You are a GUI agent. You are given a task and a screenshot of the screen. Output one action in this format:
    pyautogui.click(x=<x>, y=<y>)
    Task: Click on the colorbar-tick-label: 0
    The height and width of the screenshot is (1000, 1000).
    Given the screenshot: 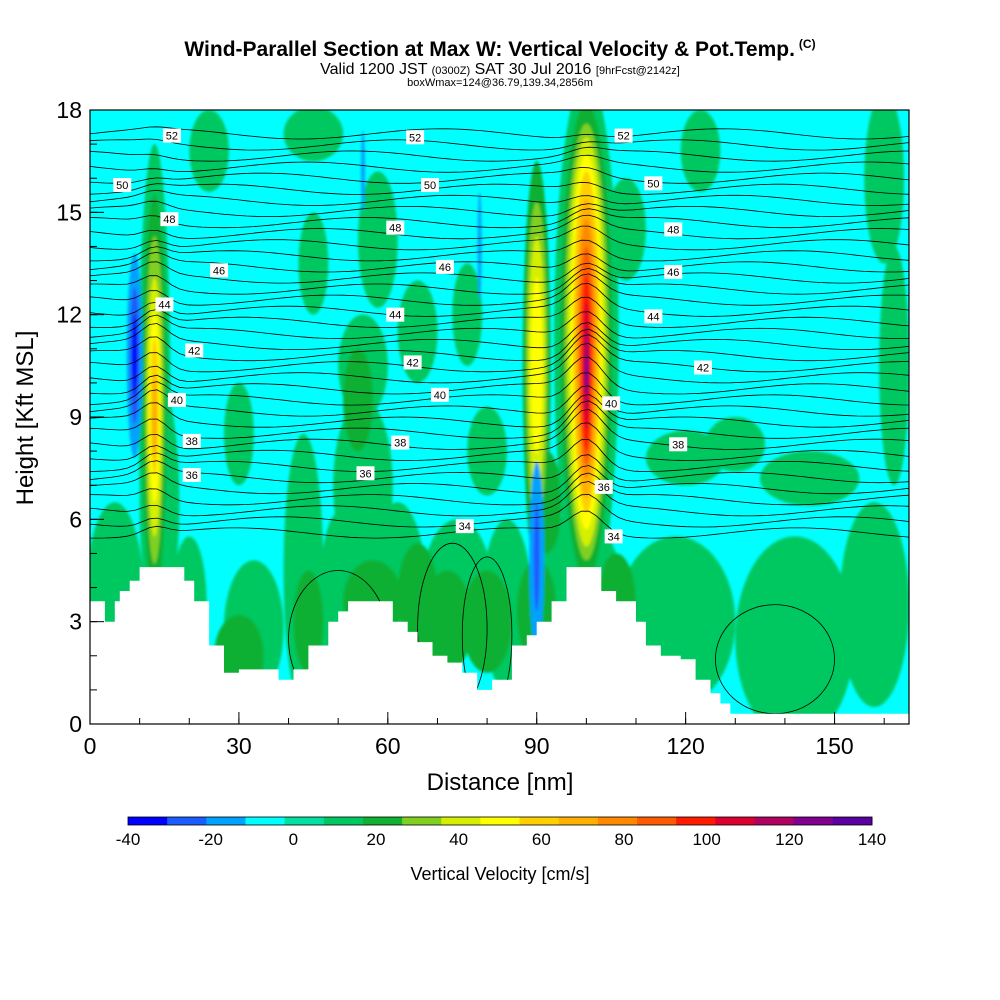 What is the action you would take?
    pyautogui.click(x=293, y=839)
    